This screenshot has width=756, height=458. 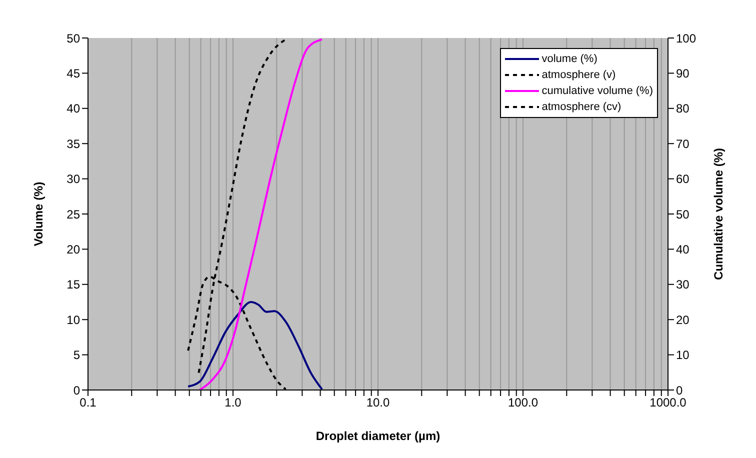 I want to click on x-axis-title: Droplet diameter (µm), so click(x=378, y=436).